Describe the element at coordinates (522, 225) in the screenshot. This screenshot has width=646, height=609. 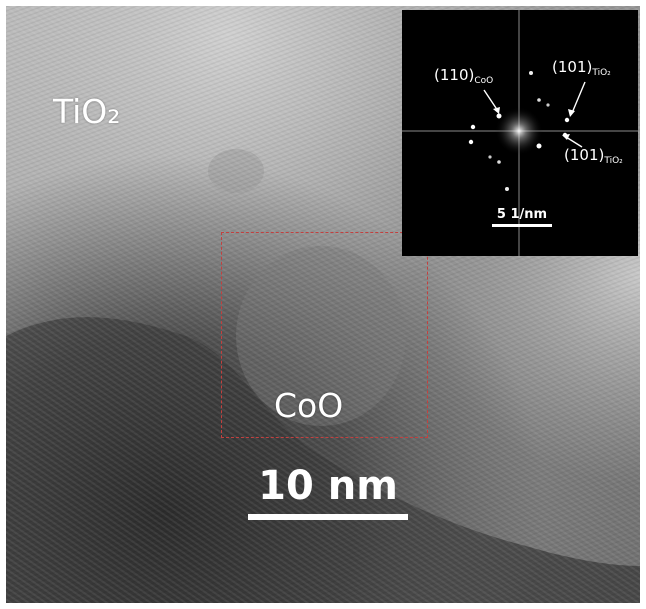
I see `fft-scale-bar-line` at that location.